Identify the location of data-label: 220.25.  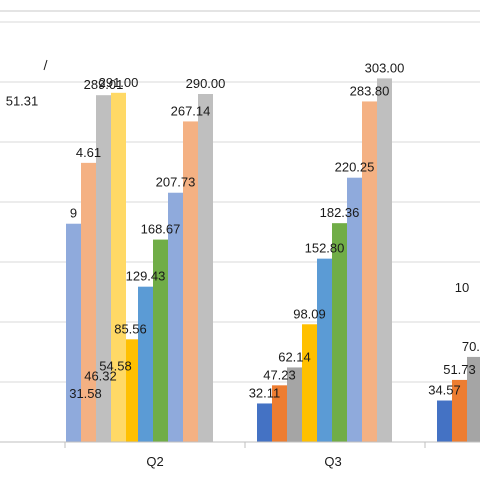
(355, 167).